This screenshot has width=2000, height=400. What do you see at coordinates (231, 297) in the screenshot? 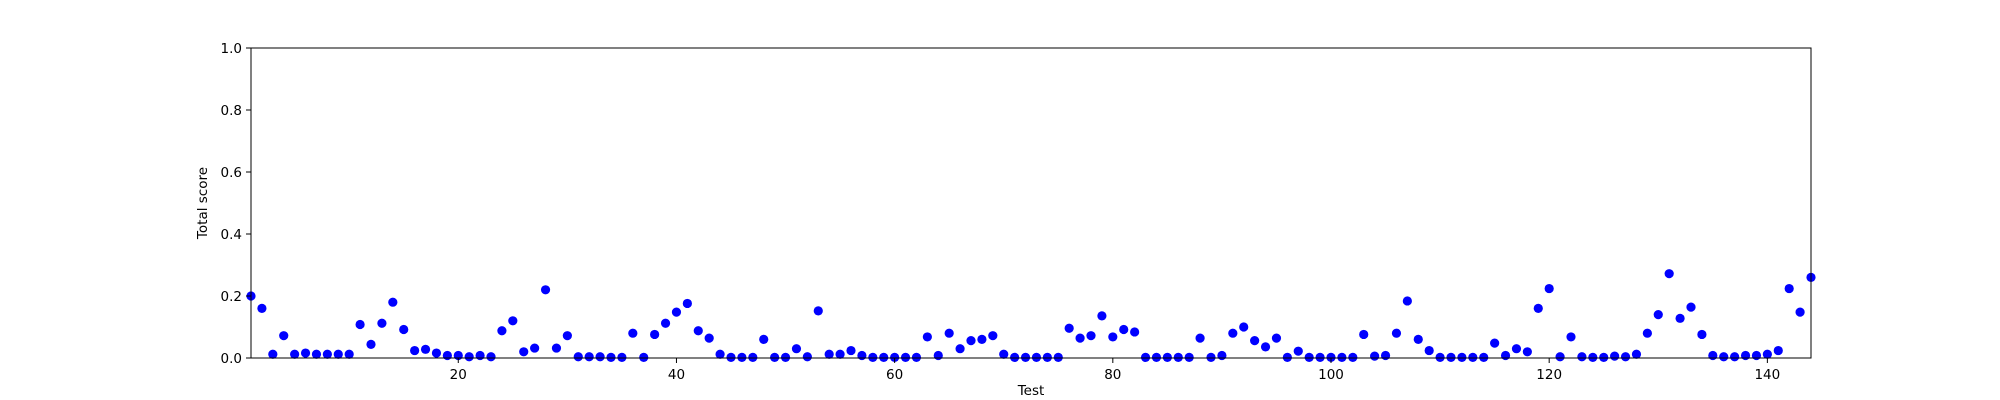
I see `y-tick-label: 0.2` at bounding box center [231, 297].